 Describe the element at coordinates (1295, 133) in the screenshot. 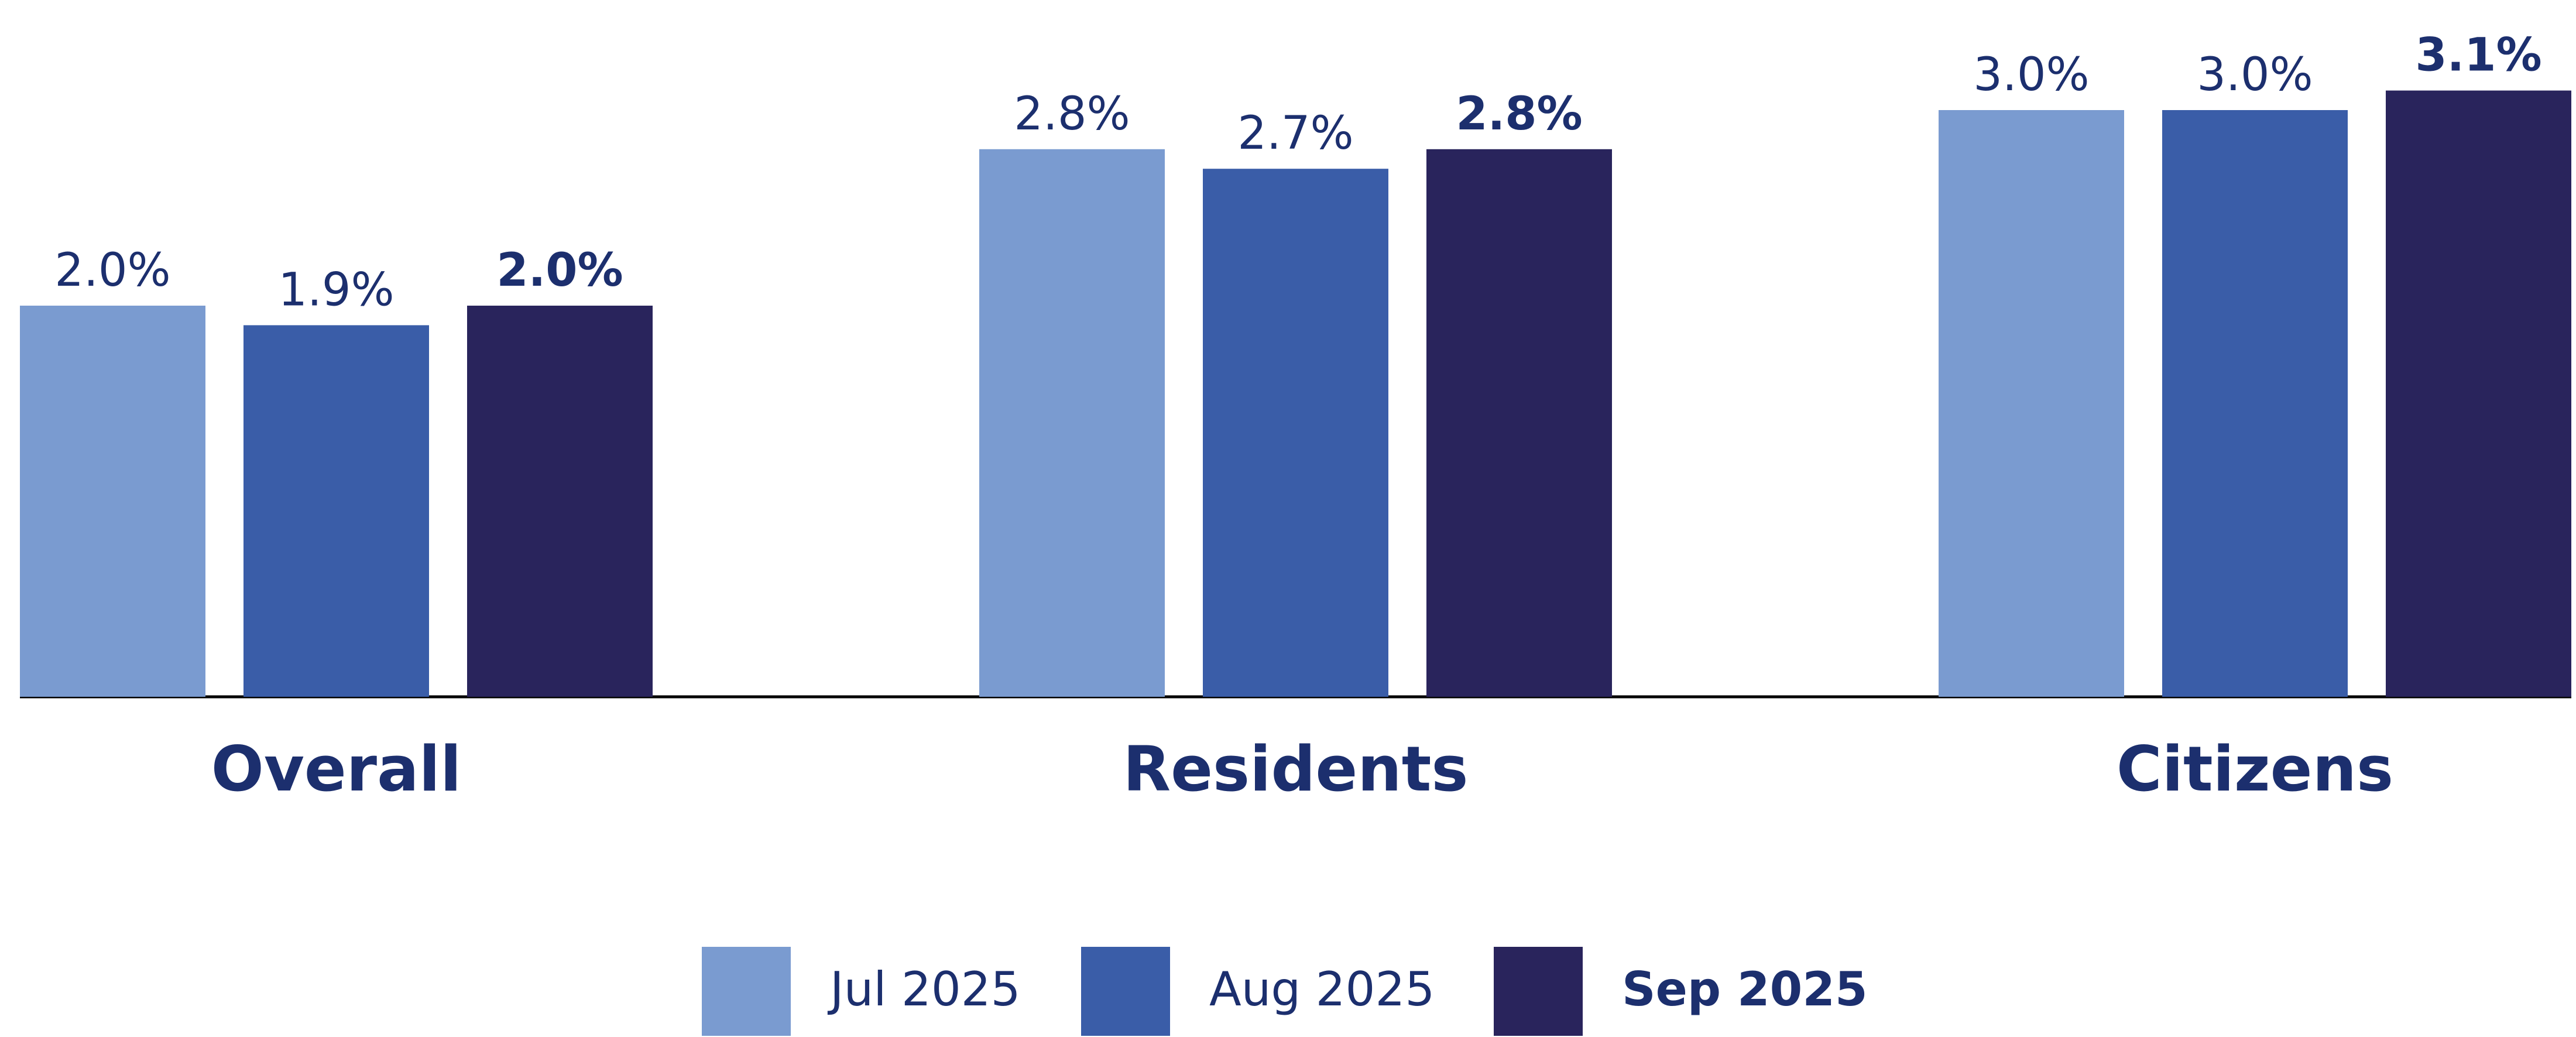

I see `value-label: 2.7%` at that location.